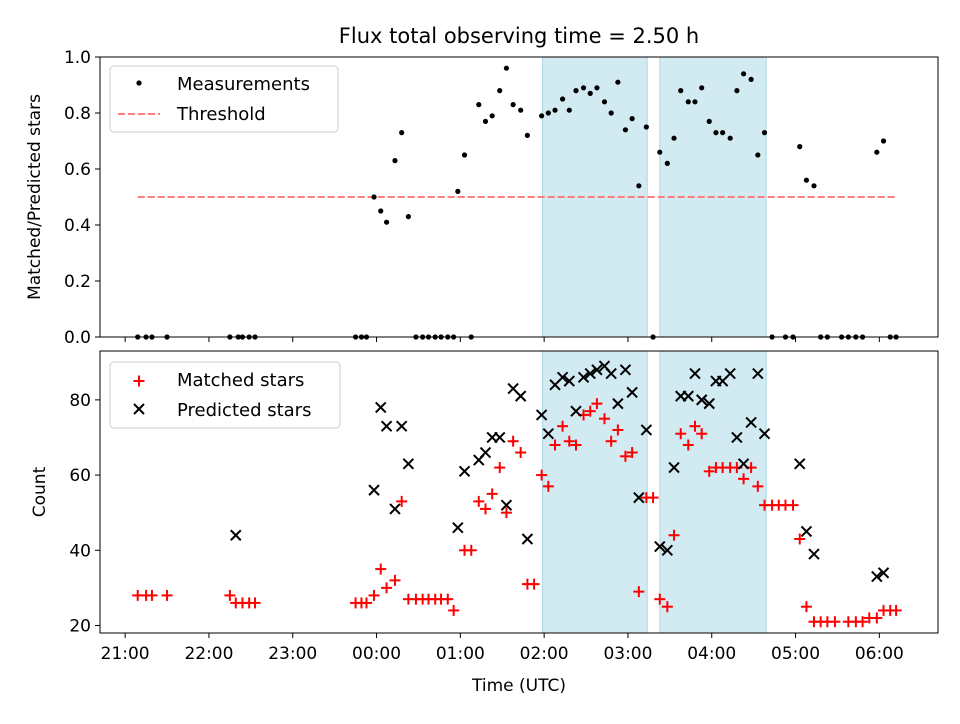  I want to click on x-tick-label: 22:00, so click(208, 654).